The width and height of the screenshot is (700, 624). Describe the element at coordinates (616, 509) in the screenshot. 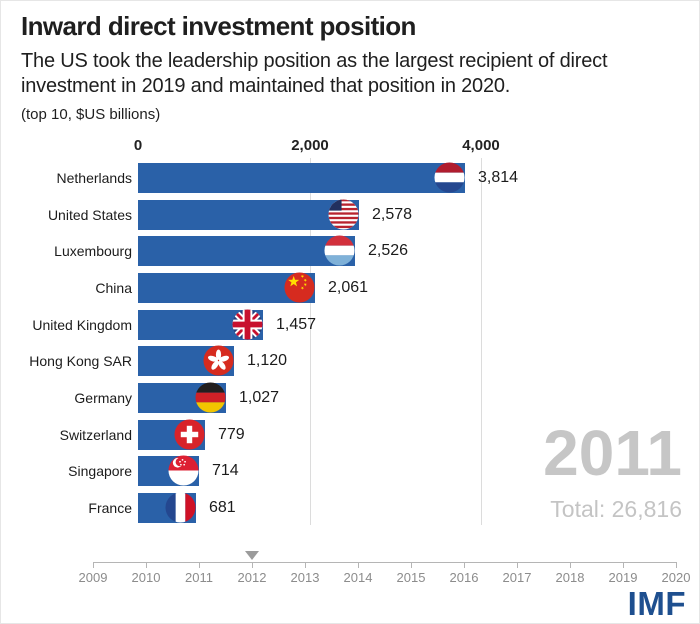

I see `total-label: Total: 26,816` at that location.